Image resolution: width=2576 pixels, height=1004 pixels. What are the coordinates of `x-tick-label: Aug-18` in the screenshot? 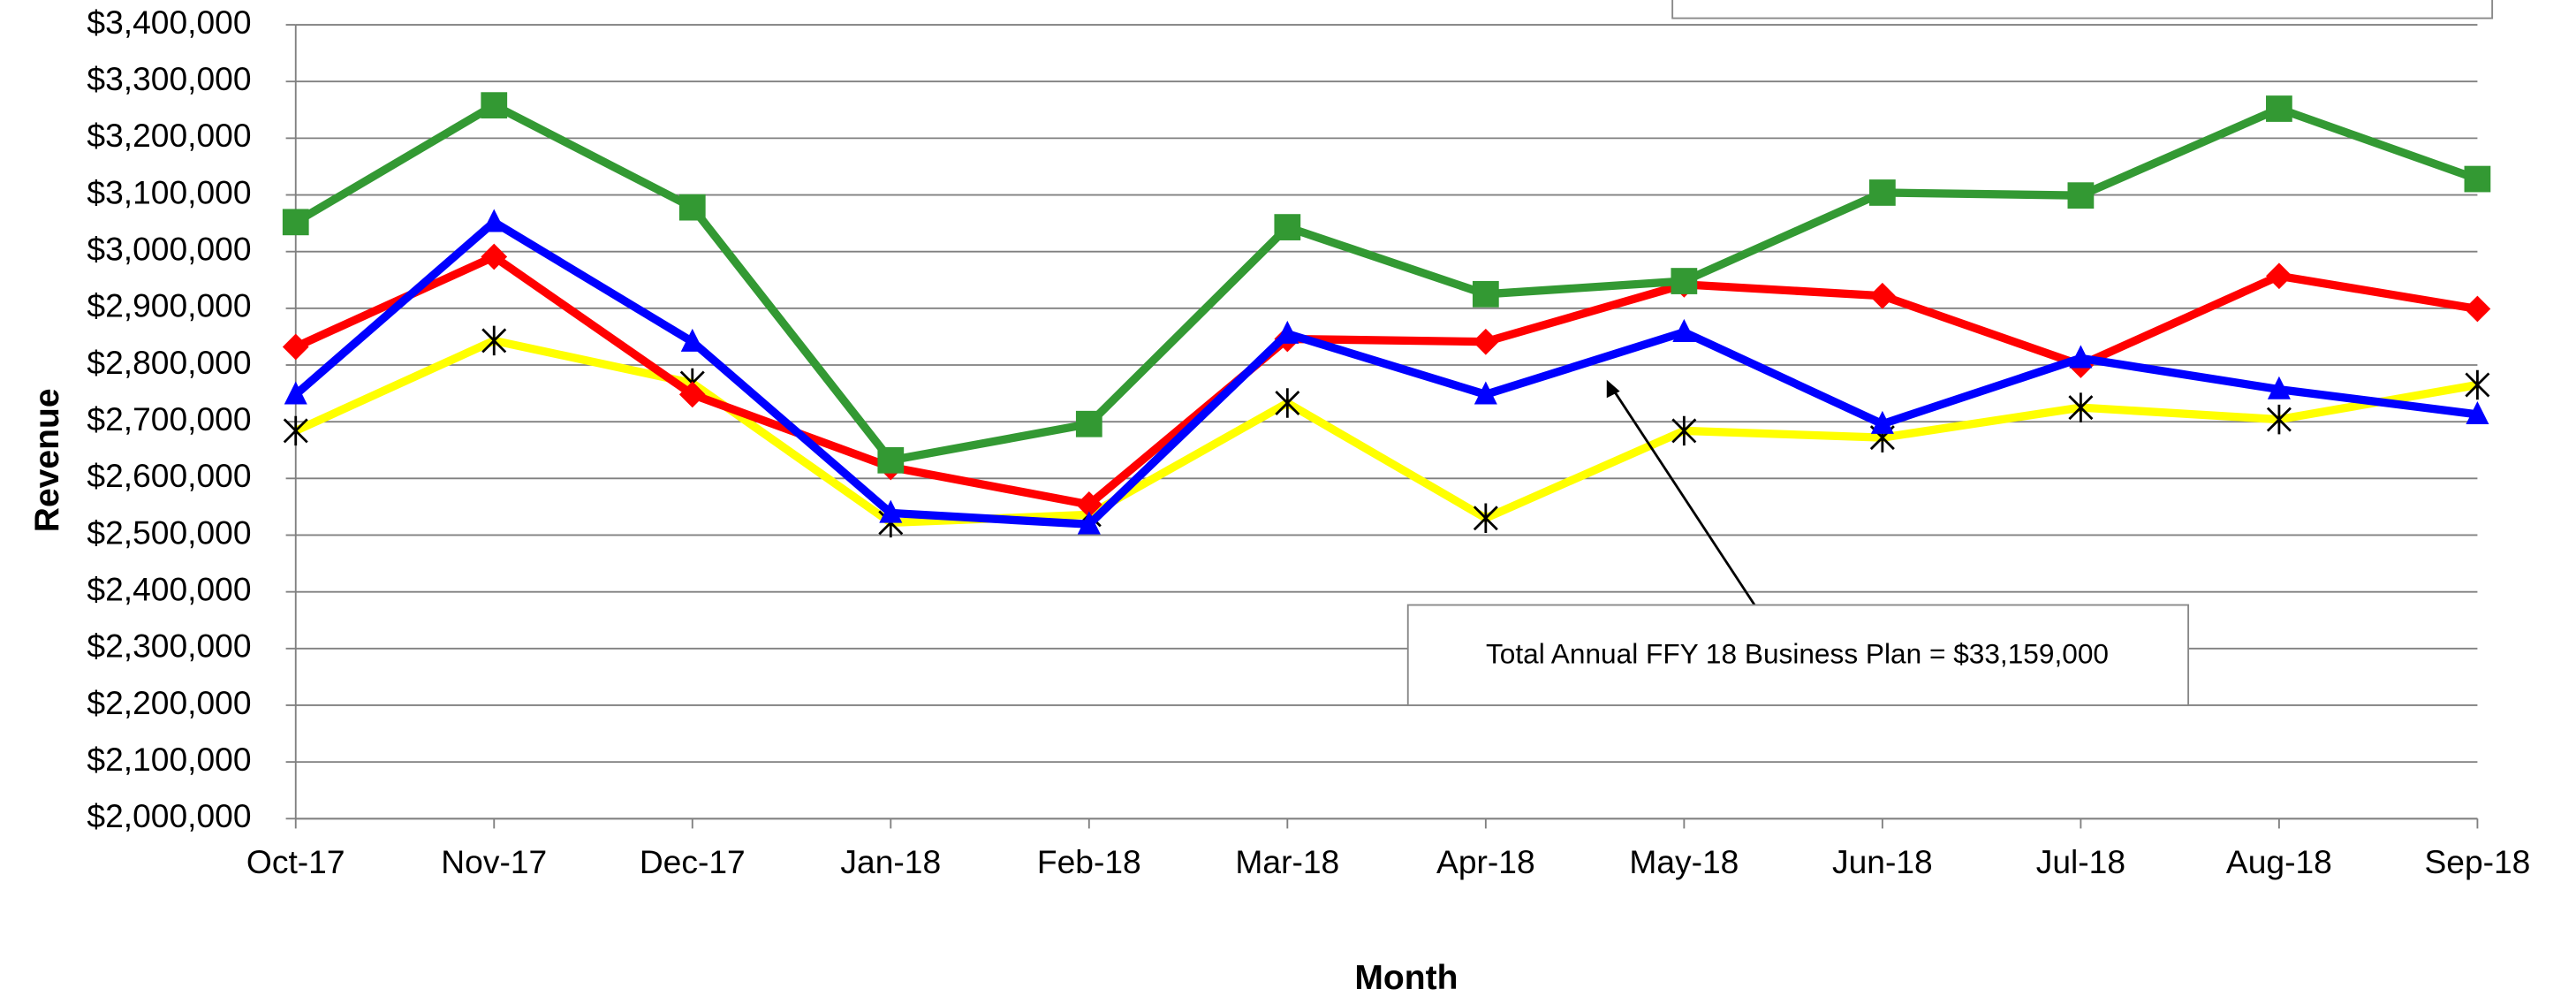 It's located at (2279, 862).